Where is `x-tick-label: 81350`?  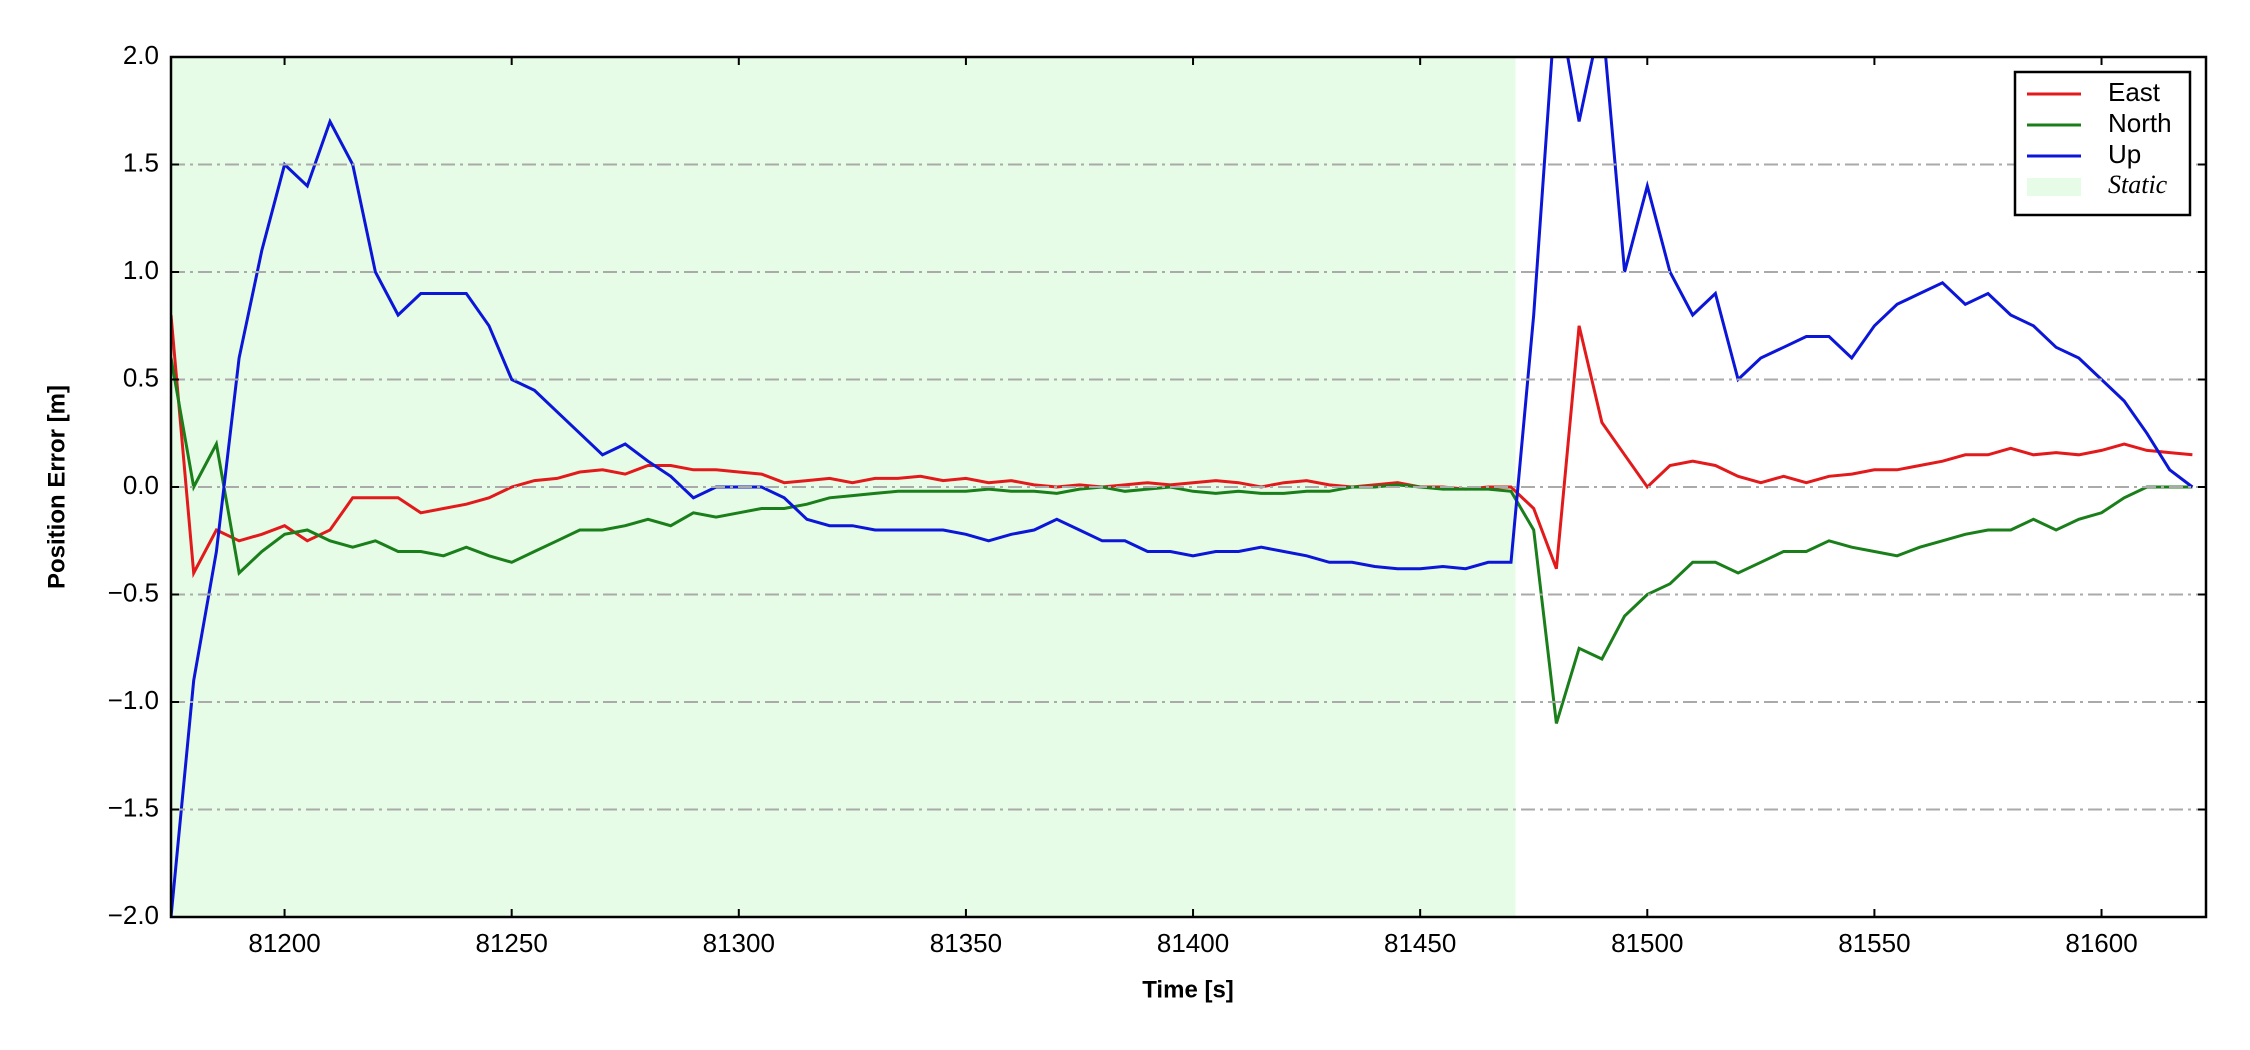 x-tick-label: 81350 is located at coordinates (966, 943).